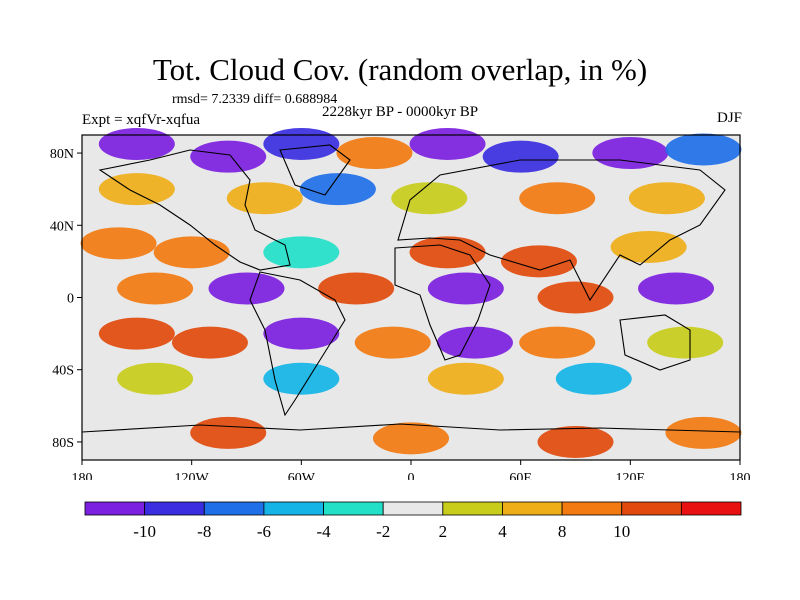 Image resolution: width=800 pixels, height=600 pixels. What do you see at coordinates (323, 531) in the screenshot?
I see `colorbar-label: -4` at bounding box center [323, 531].